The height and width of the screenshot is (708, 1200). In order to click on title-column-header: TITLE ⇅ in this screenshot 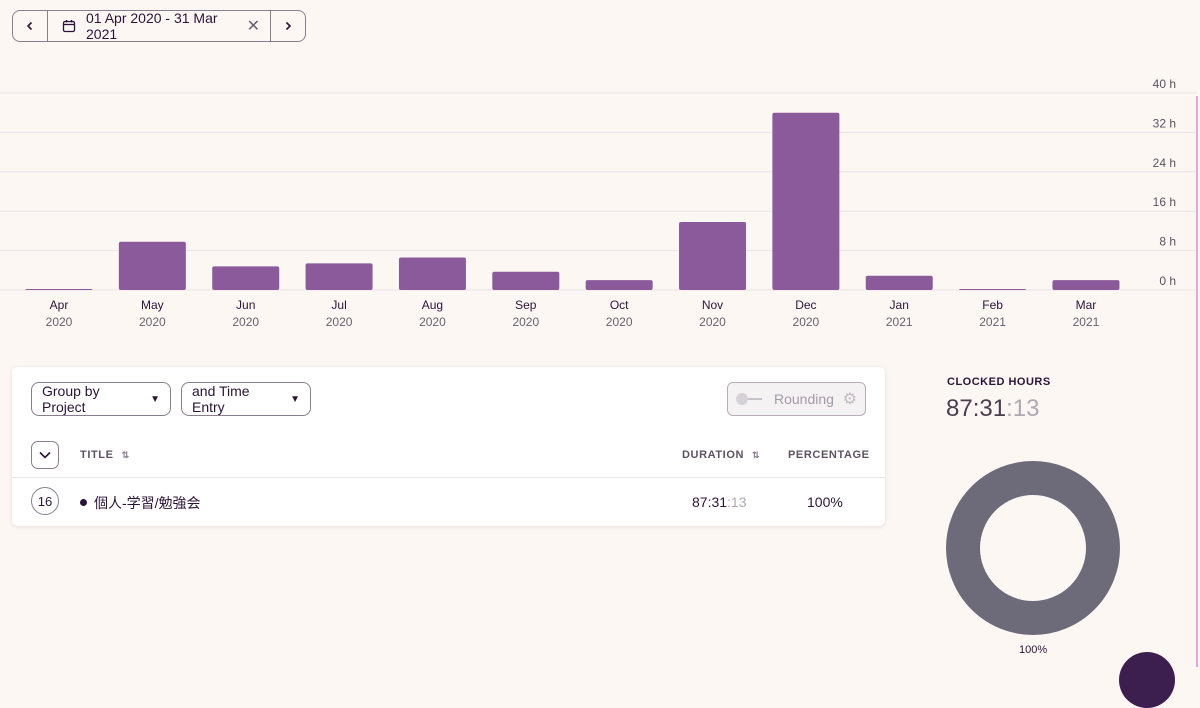, I will do `click(105, 455)`.